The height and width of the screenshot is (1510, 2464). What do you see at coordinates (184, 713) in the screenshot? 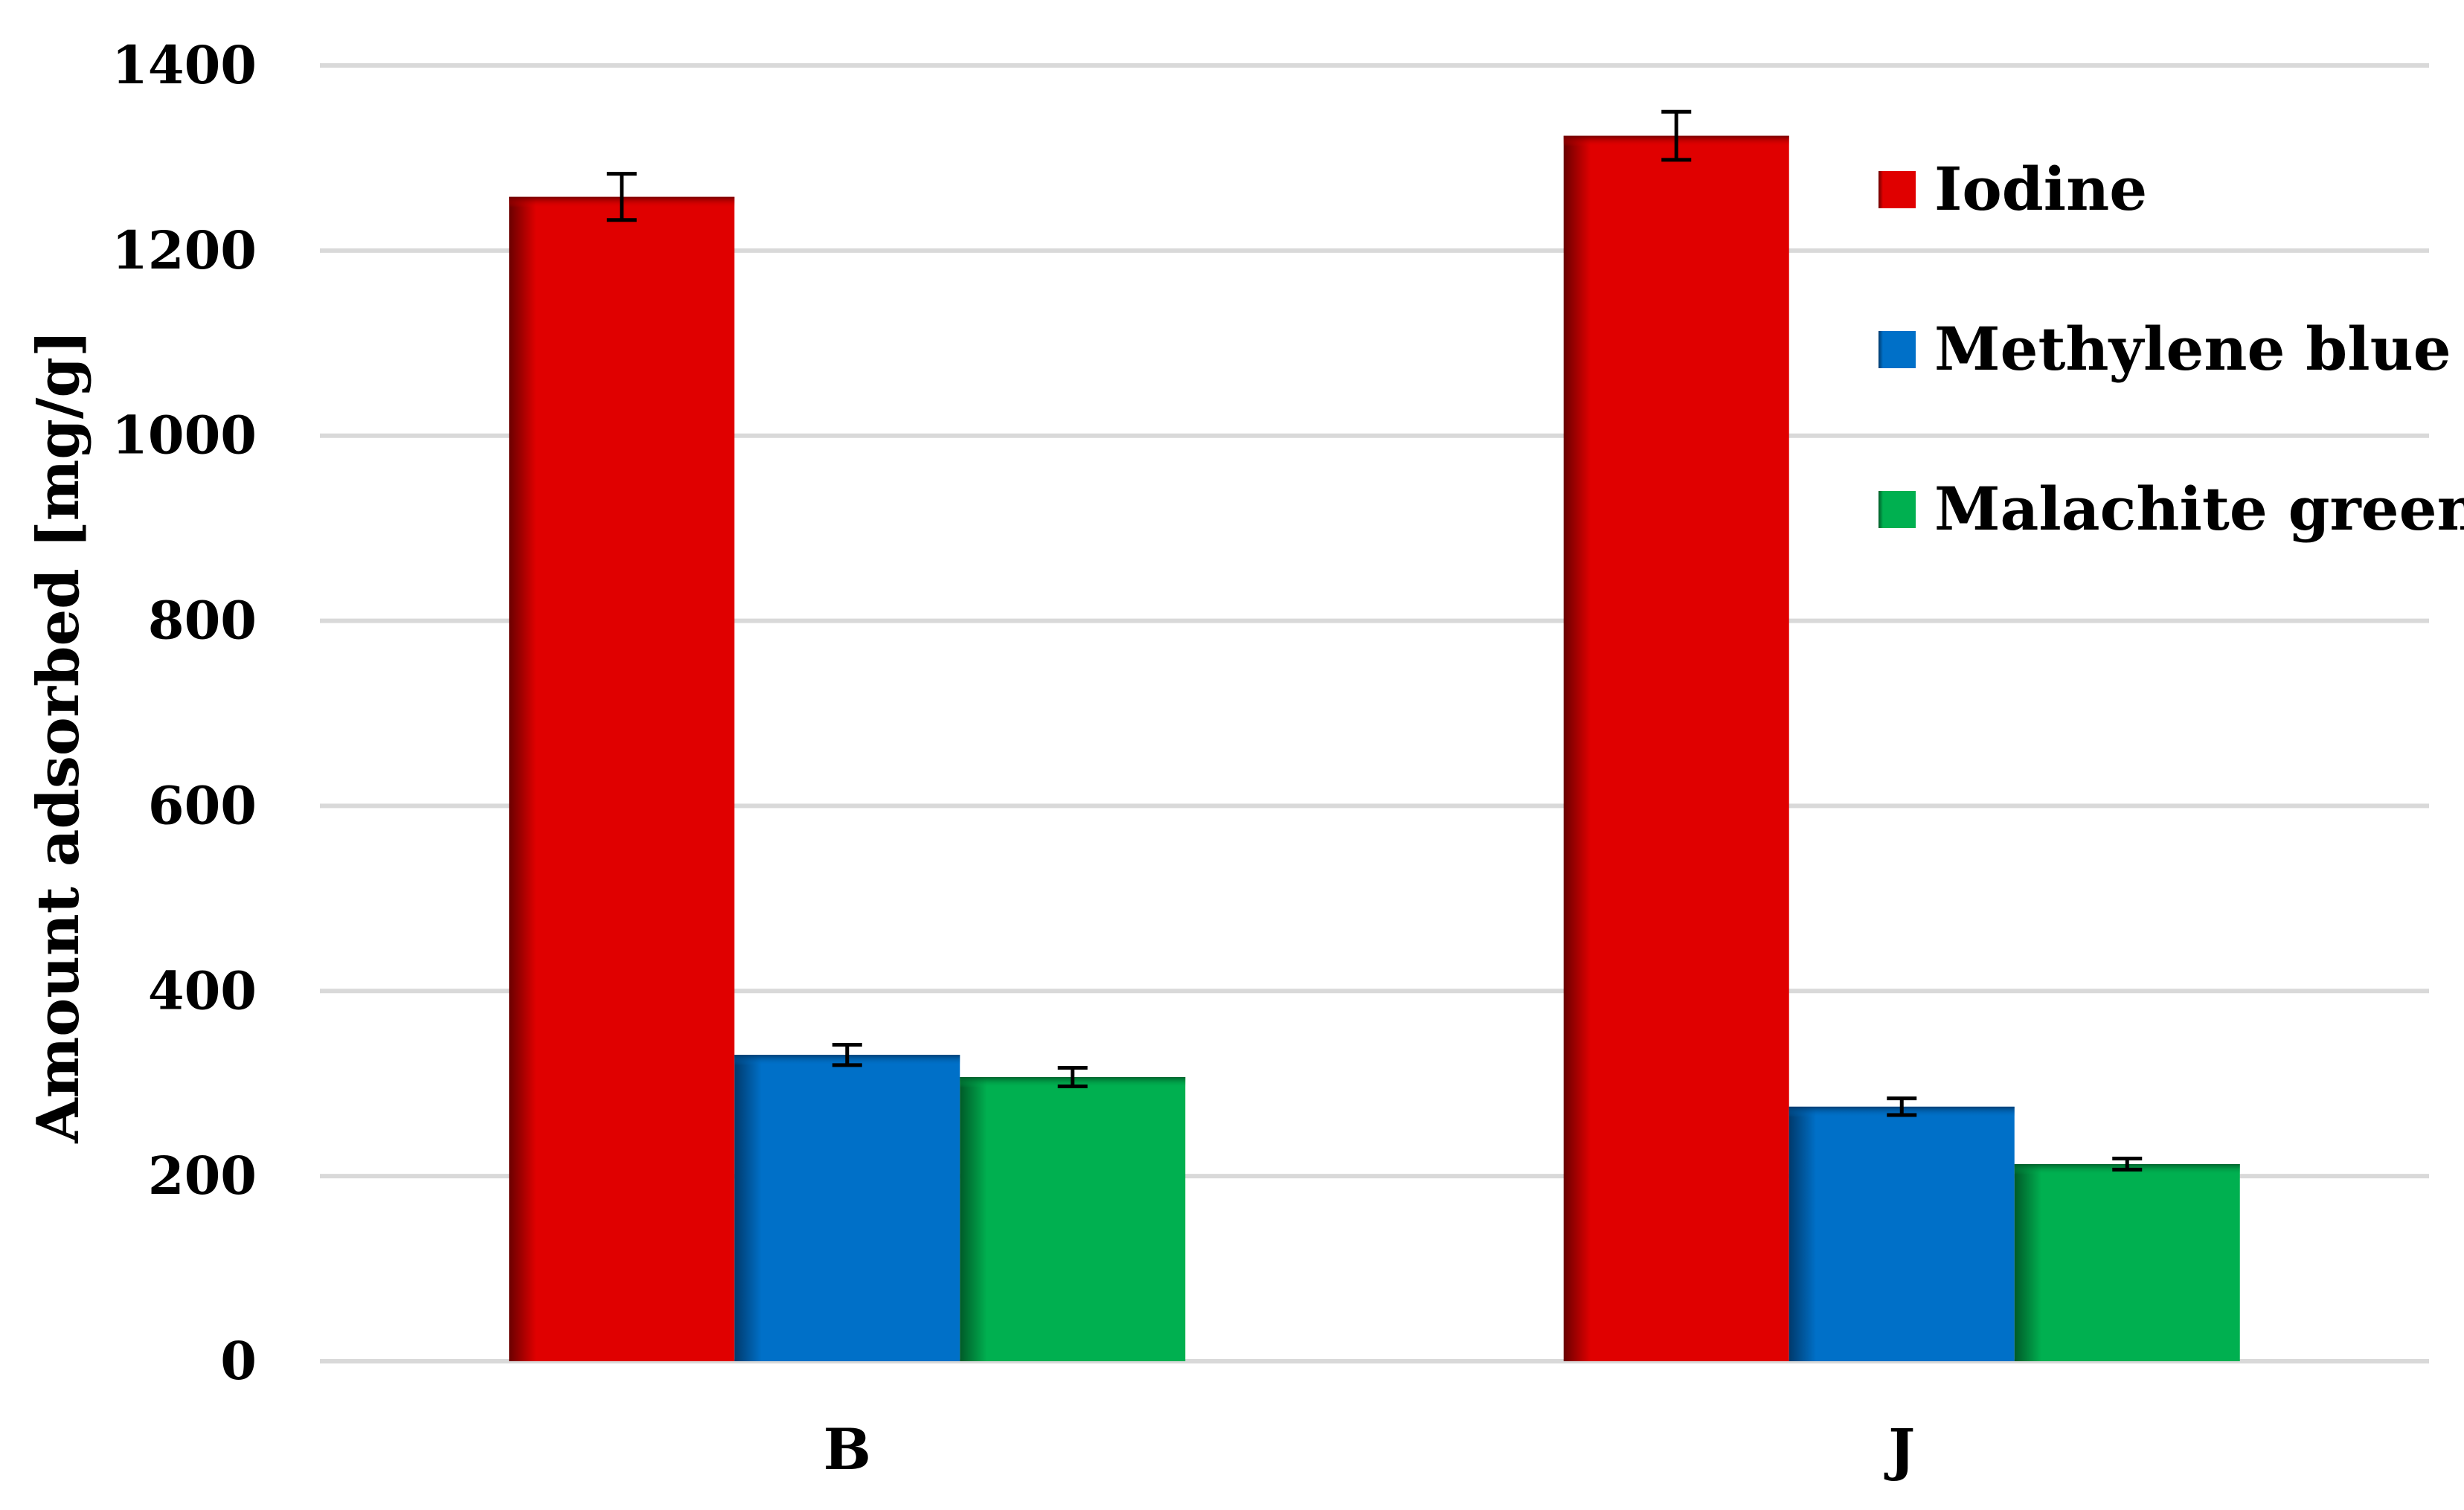
I see `y-axis-ticks: 0 200 400 600 800 1000 1200 1400` at bounding box center [184, 713].